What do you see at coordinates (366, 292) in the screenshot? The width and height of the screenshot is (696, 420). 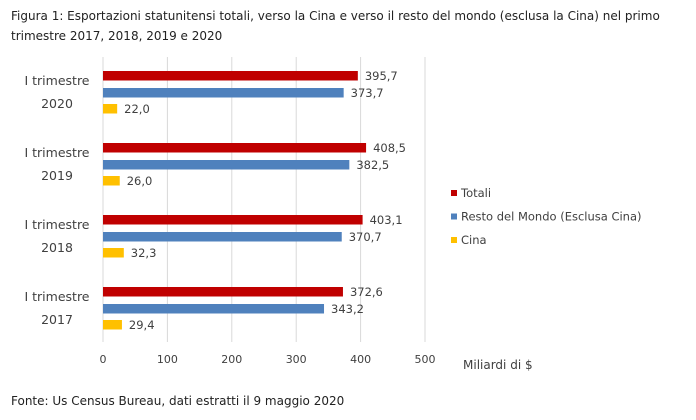 I see `data-label: 372,6` at bounding box center [366, 292].